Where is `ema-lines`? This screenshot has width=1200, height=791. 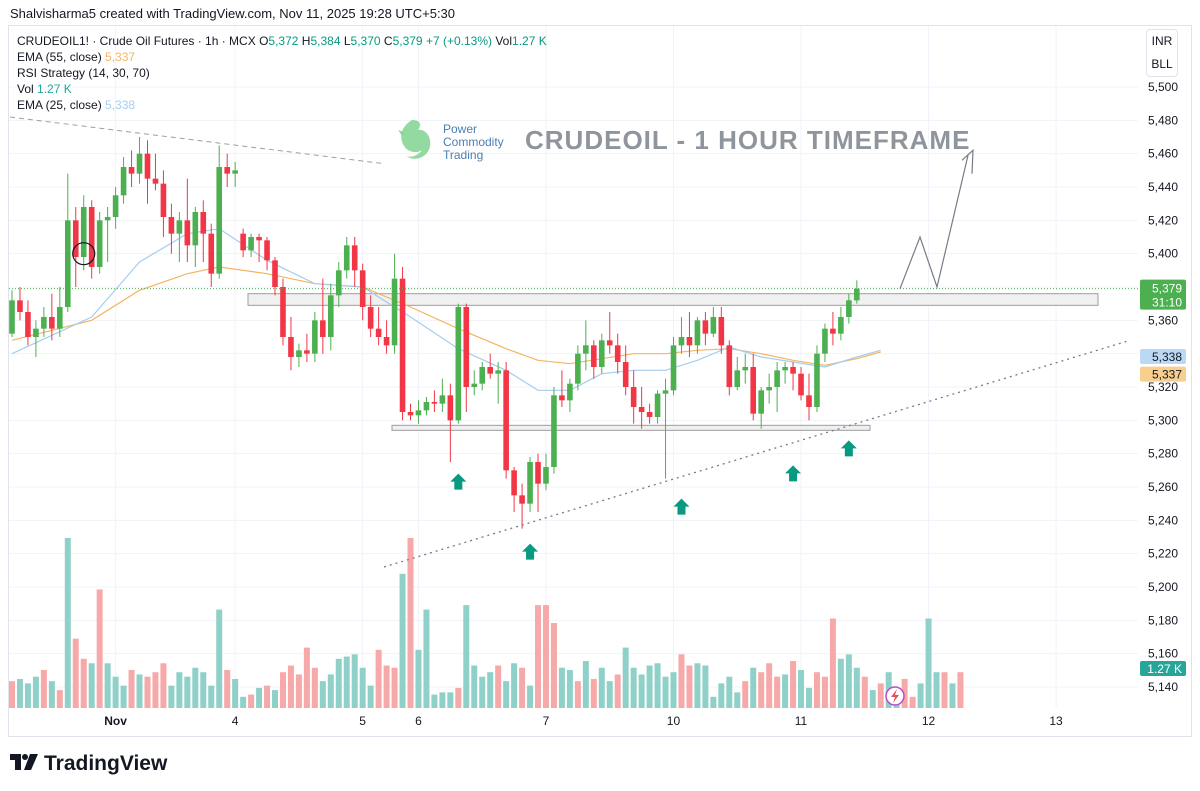
ema-lines is located at coordinates (446, 309).